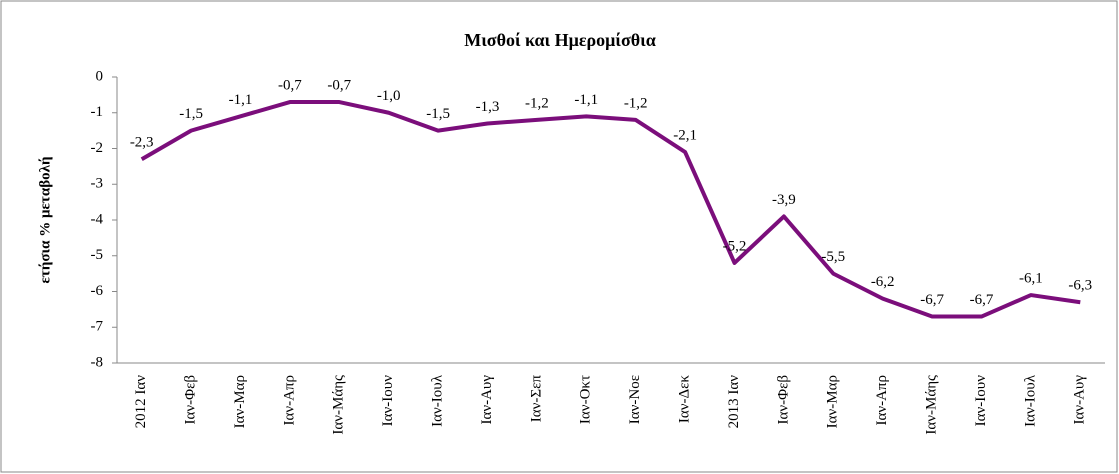 Image resolution: width=1119 pixels, height=474 pixels. I want to click on y-tick-label: -6, so click(97, 291).